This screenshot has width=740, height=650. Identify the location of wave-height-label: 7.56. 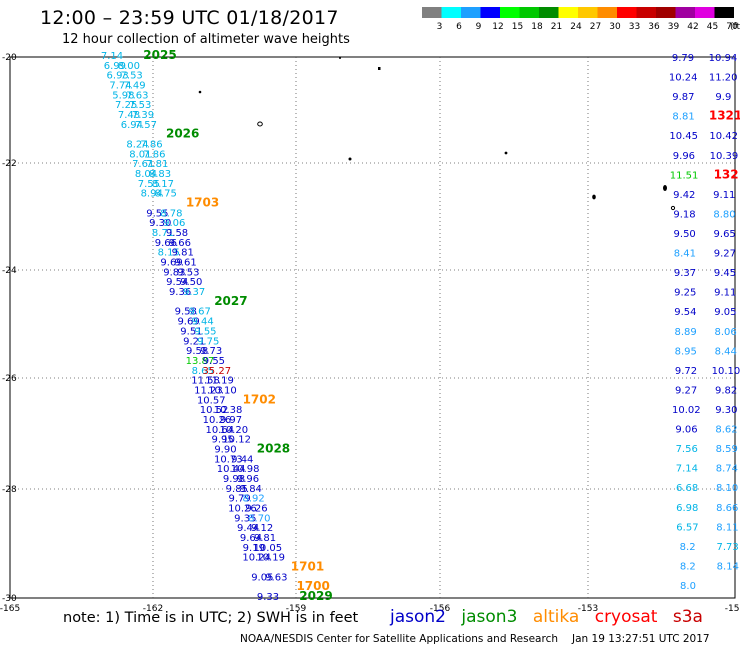
(687, 449).